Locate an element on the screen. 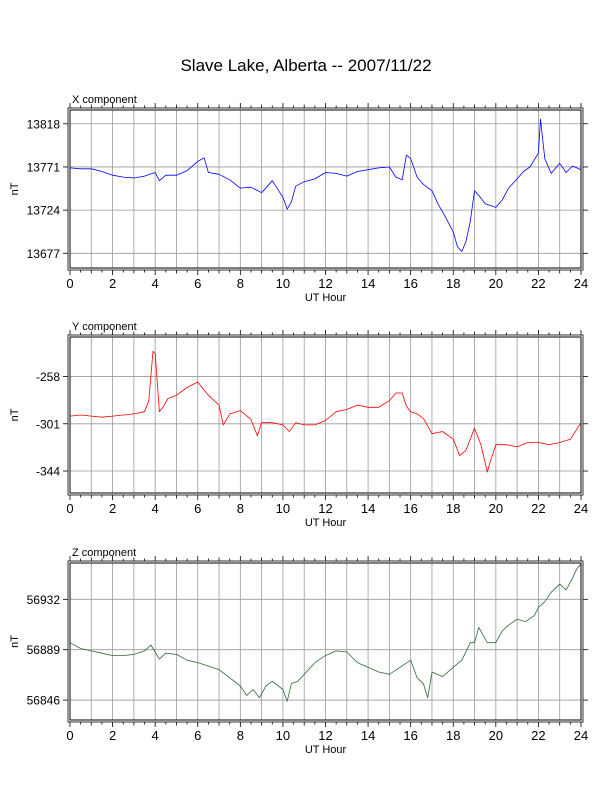 This screenshot has height=792, width=612. panel-title: Z component is located at coordinates (104, 553).